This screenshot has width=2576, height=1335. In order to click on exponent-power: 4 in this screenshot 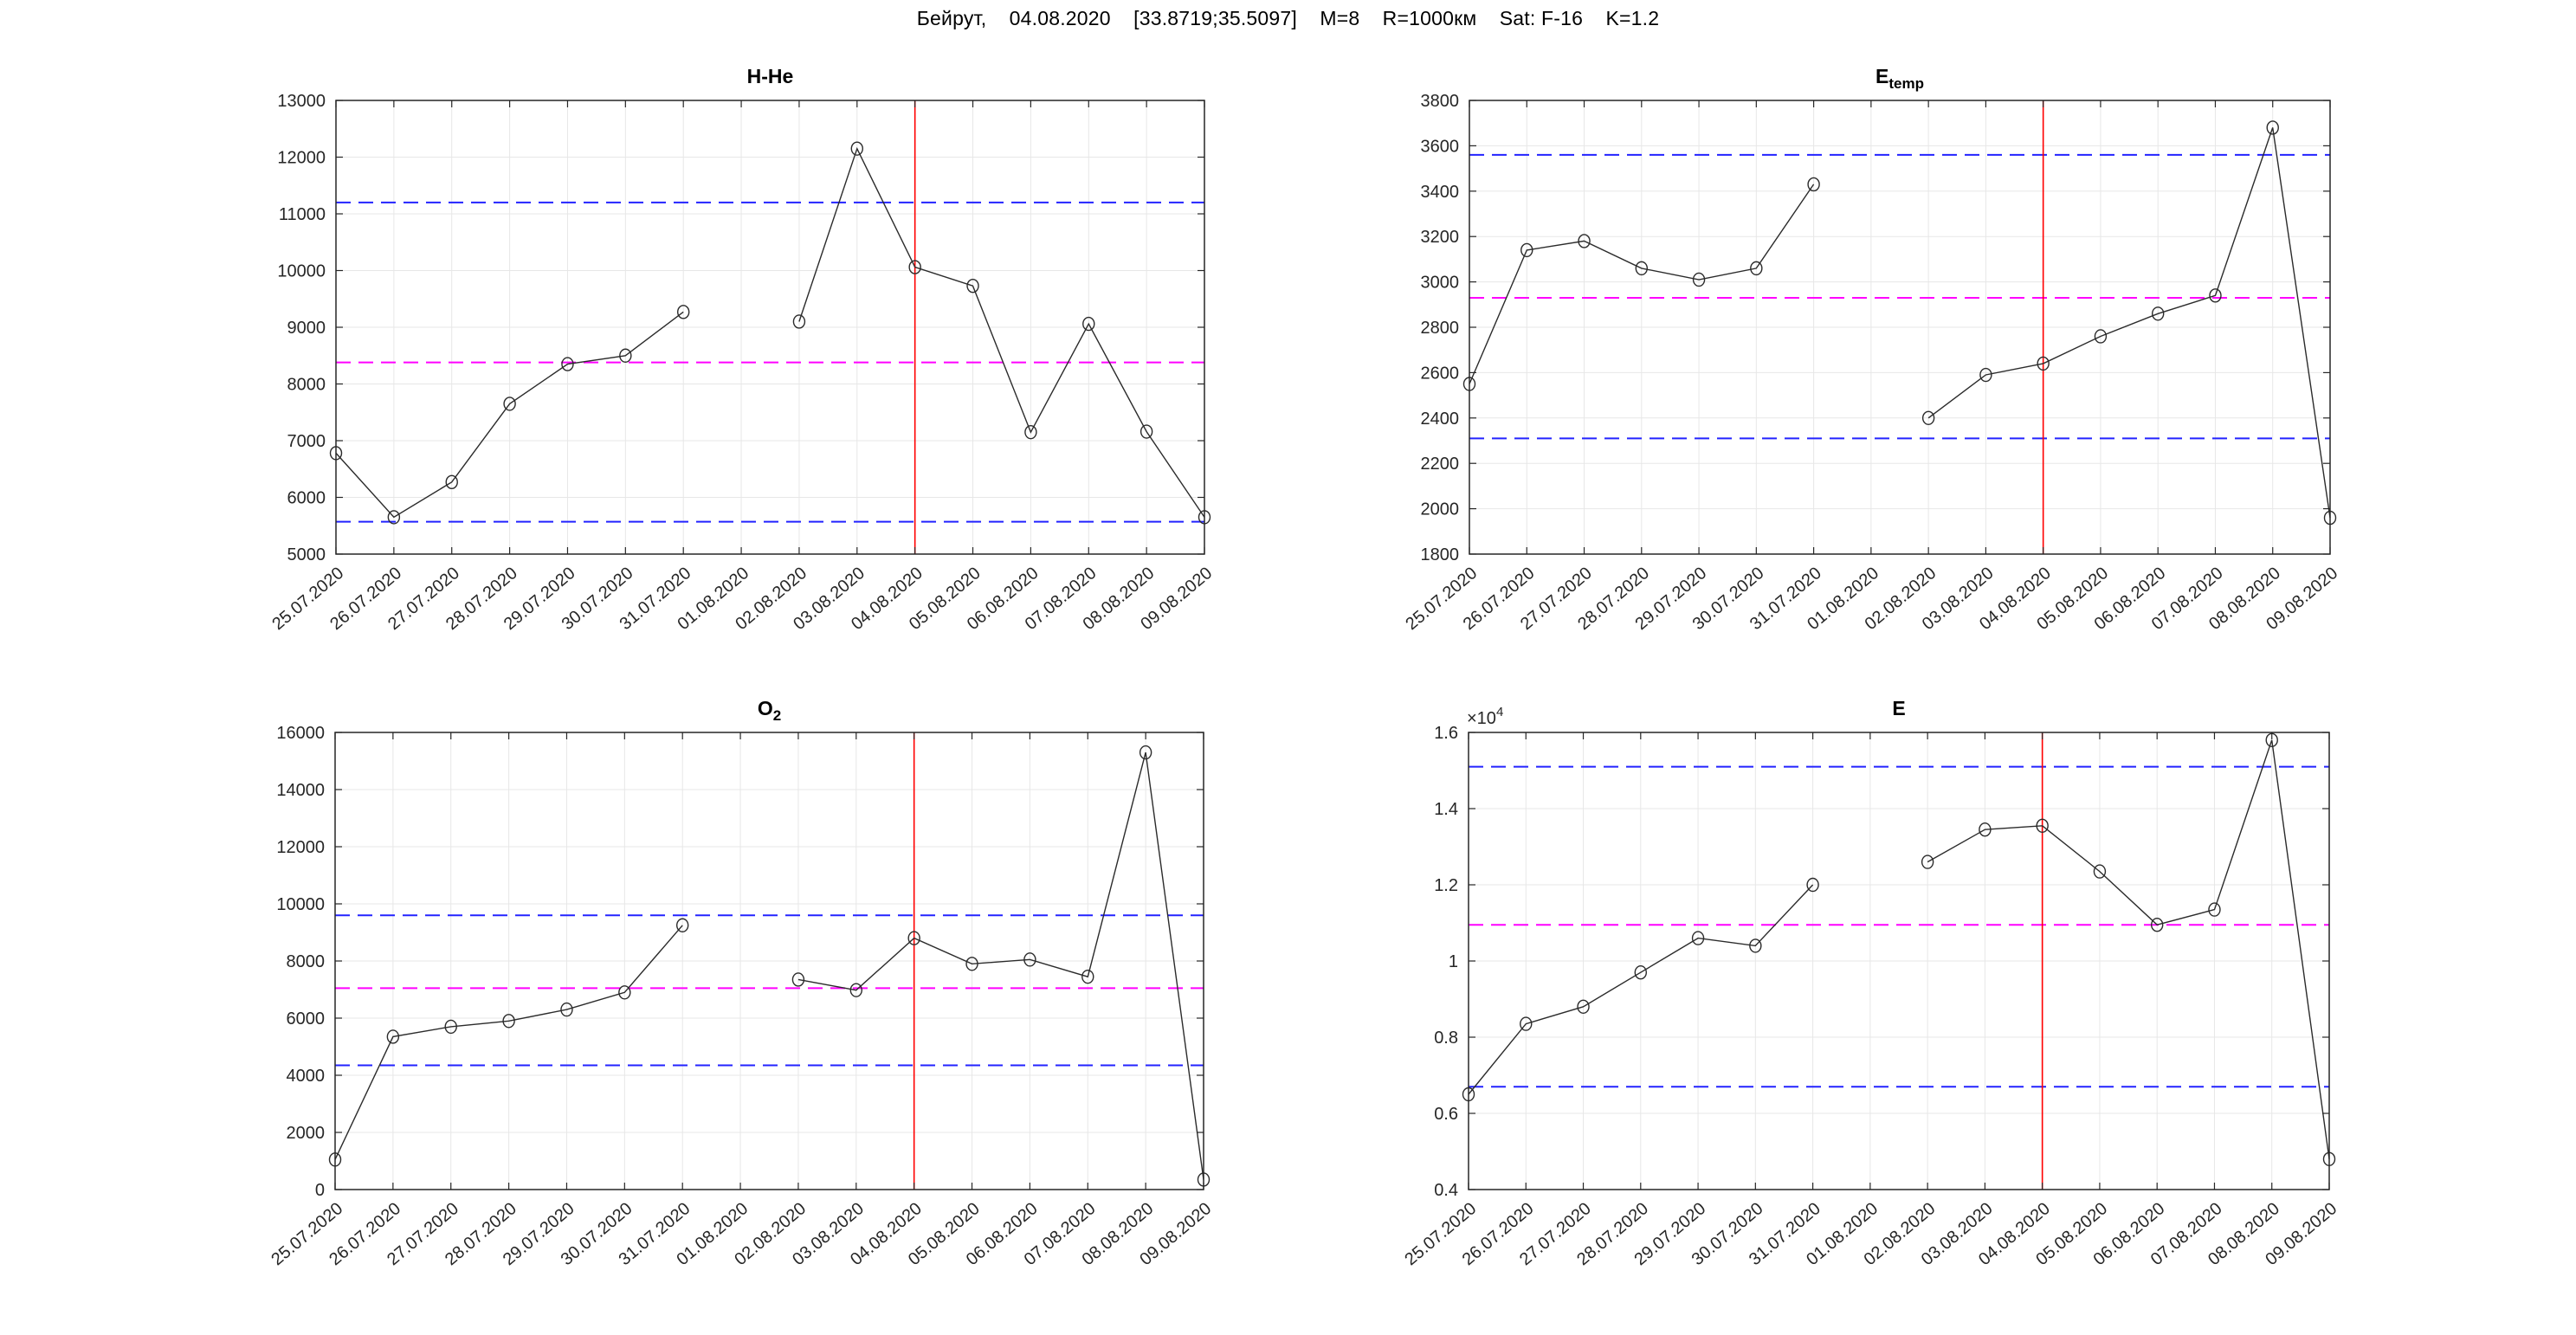, I will do `click(1499, 712)`.